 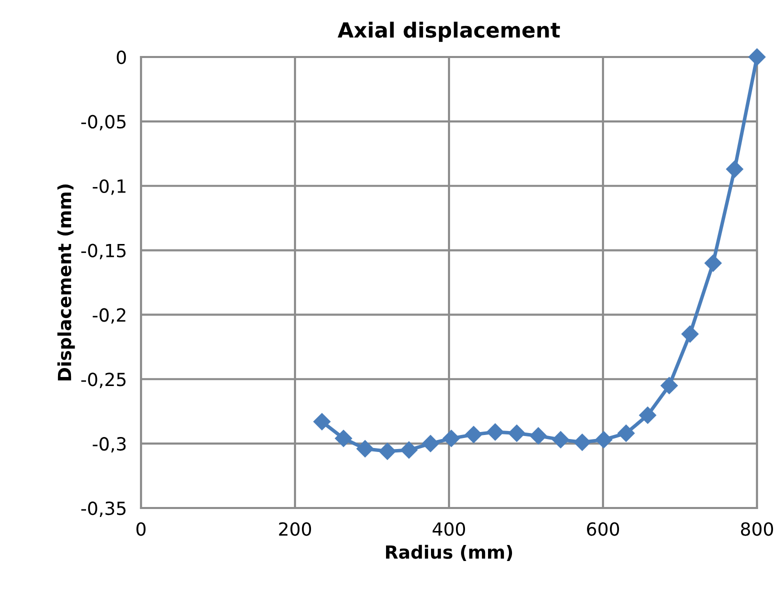 I want to click on x-tick-label: 400, so click(x=449, y=529).